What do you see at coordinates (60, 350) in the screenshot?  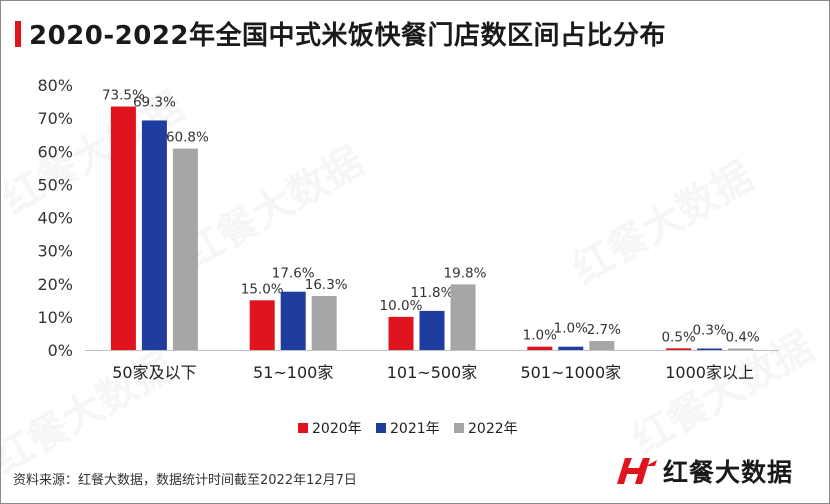 I see `y-tick-label: 0%` at bounding box center [60, 350].